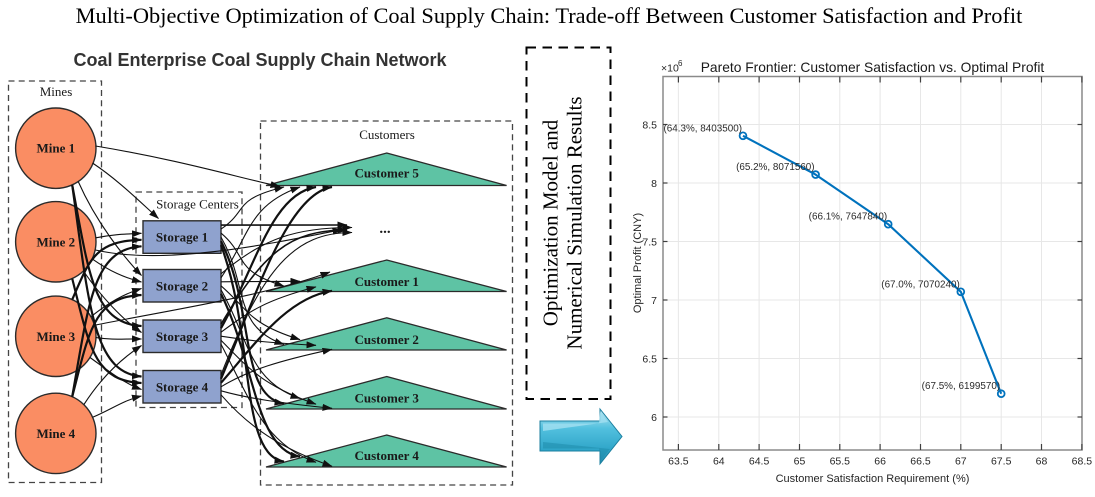 The image size is (1095, 497). Describe the element at coordinates (654, 301) in the screenshot. I see `svg-text: 7` at that location.